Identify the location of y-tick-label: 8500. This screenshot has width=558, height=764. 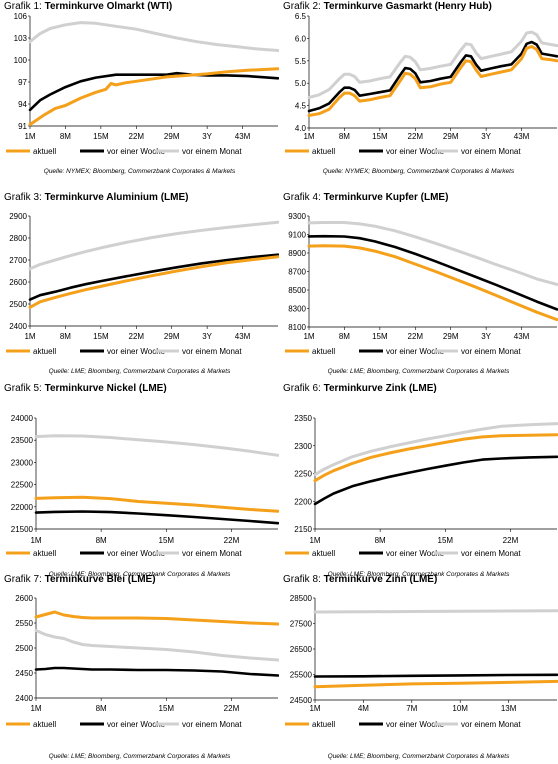
(297, 290).